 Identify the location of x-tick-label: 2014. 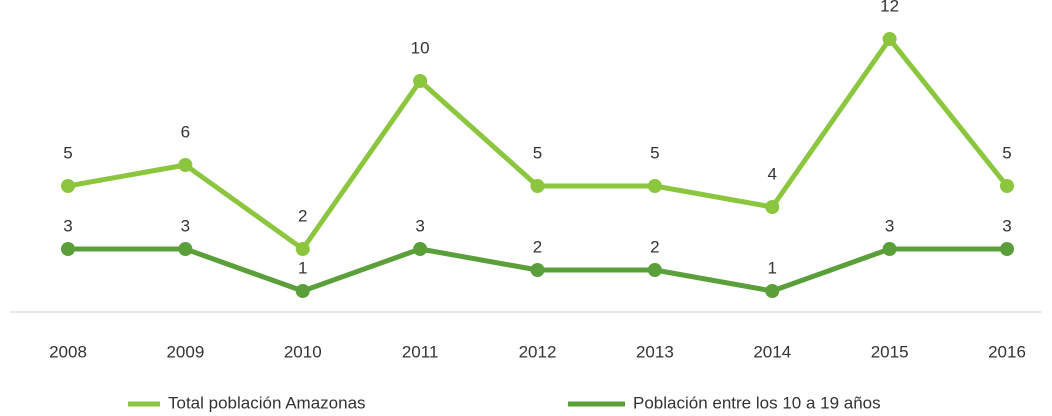
(772, 351).